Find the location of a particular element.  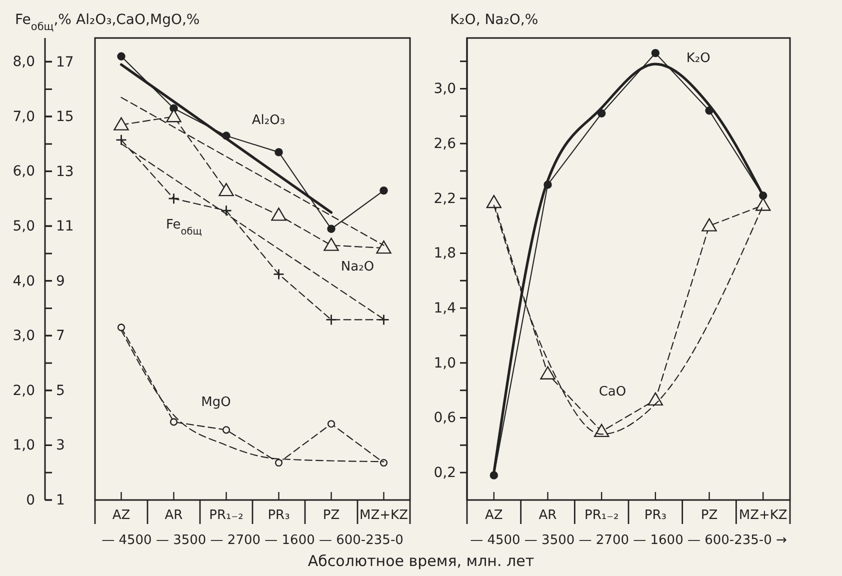

y2-tick-label: 7 is located at coordinates (60, 336).